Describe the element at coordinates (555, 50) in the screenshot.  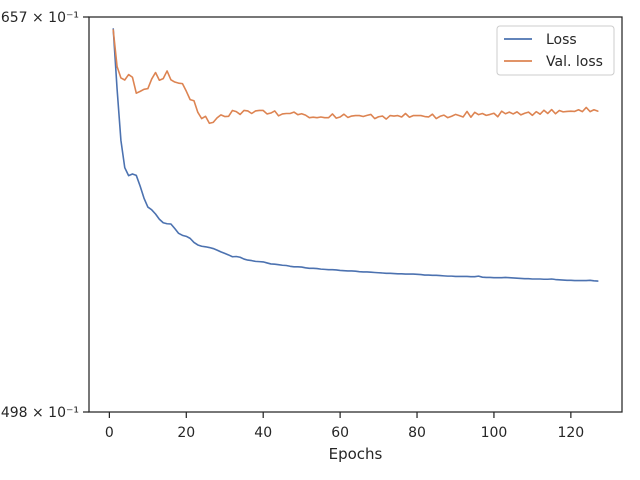
I see `legend: Loss Val. loss` at that location.